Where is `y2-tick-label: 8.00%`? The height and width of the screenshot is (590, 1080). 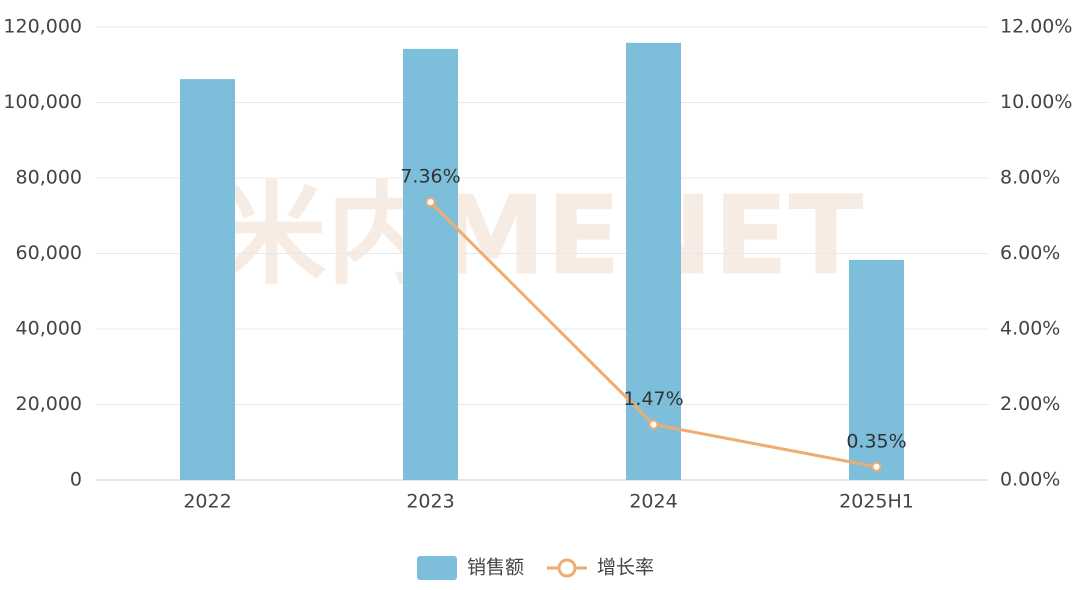 y2-tick-label: 8.00% is located at coordinates (1030, 178).